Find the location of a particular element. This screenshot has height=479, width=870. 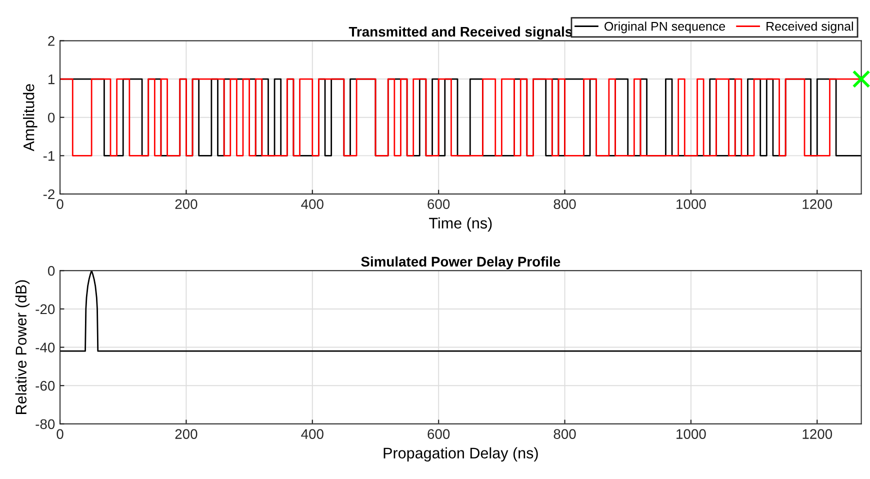

y-axis-title: Relative Power (dB) is located at coordinates (22, 347).